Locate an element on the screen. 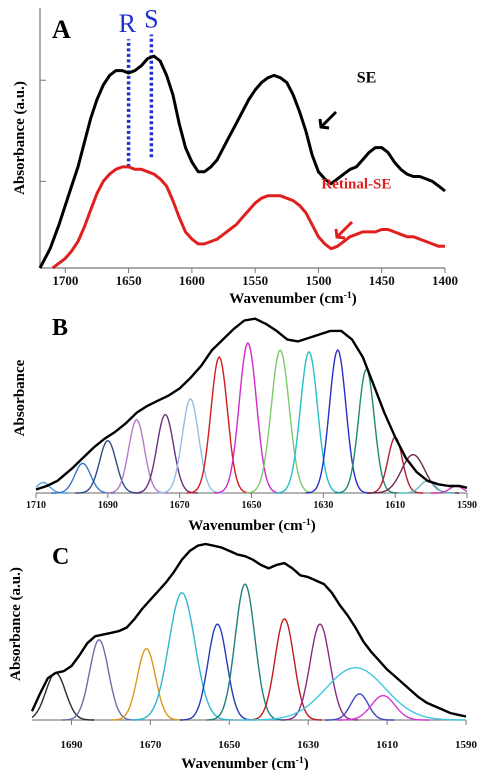  y-axis-label: Absorbance is located at coordinates (20, 397).